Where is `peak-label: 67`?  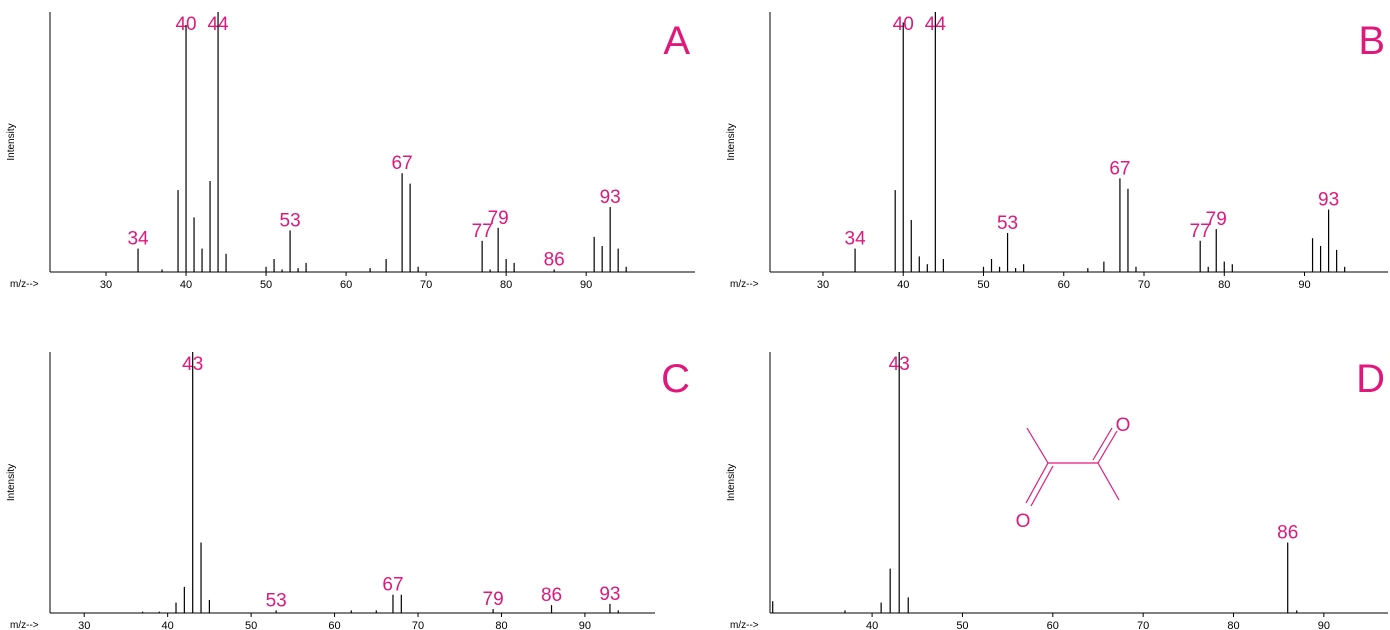
peak-label: 67 is located at coordinates (392, 585).